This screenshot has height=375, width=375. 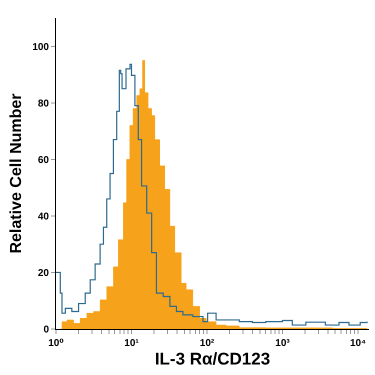 I want to click on x-tick-label: 10¹, so click(x=132, y=343).